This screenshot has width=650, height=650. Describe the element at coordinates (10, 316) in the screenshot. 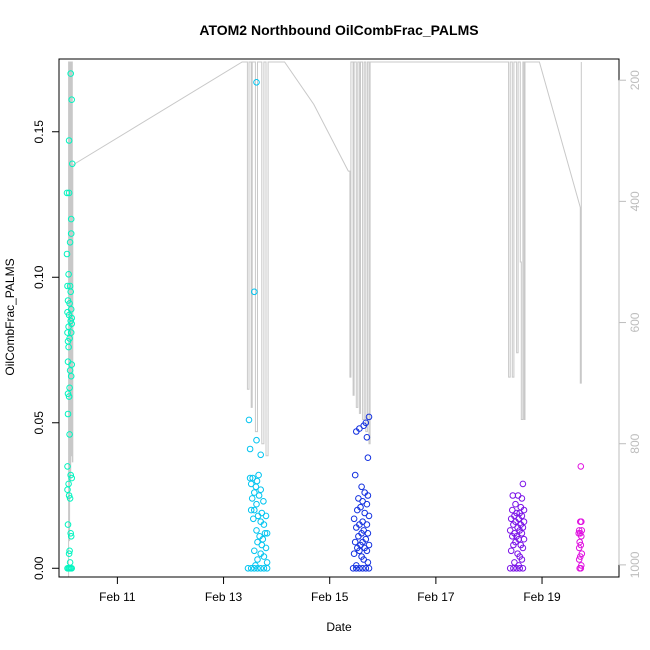

I see `y-axis-title: OilCombFrac_PALMS` at that location.